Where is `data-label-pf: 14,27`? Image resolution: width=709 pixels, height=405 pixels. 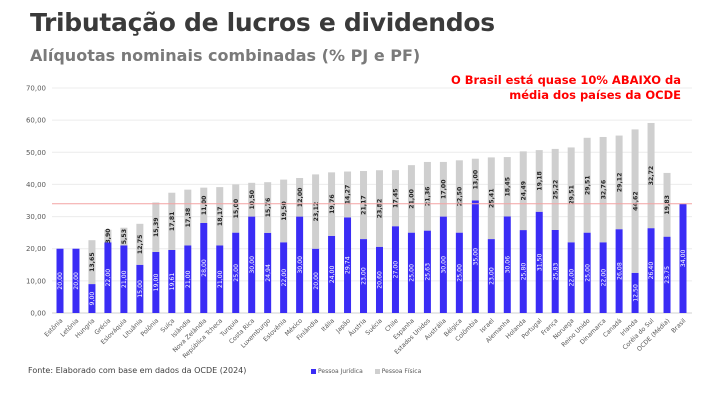 data-label-pf: 14,27 is located at coordinates (348, 195).